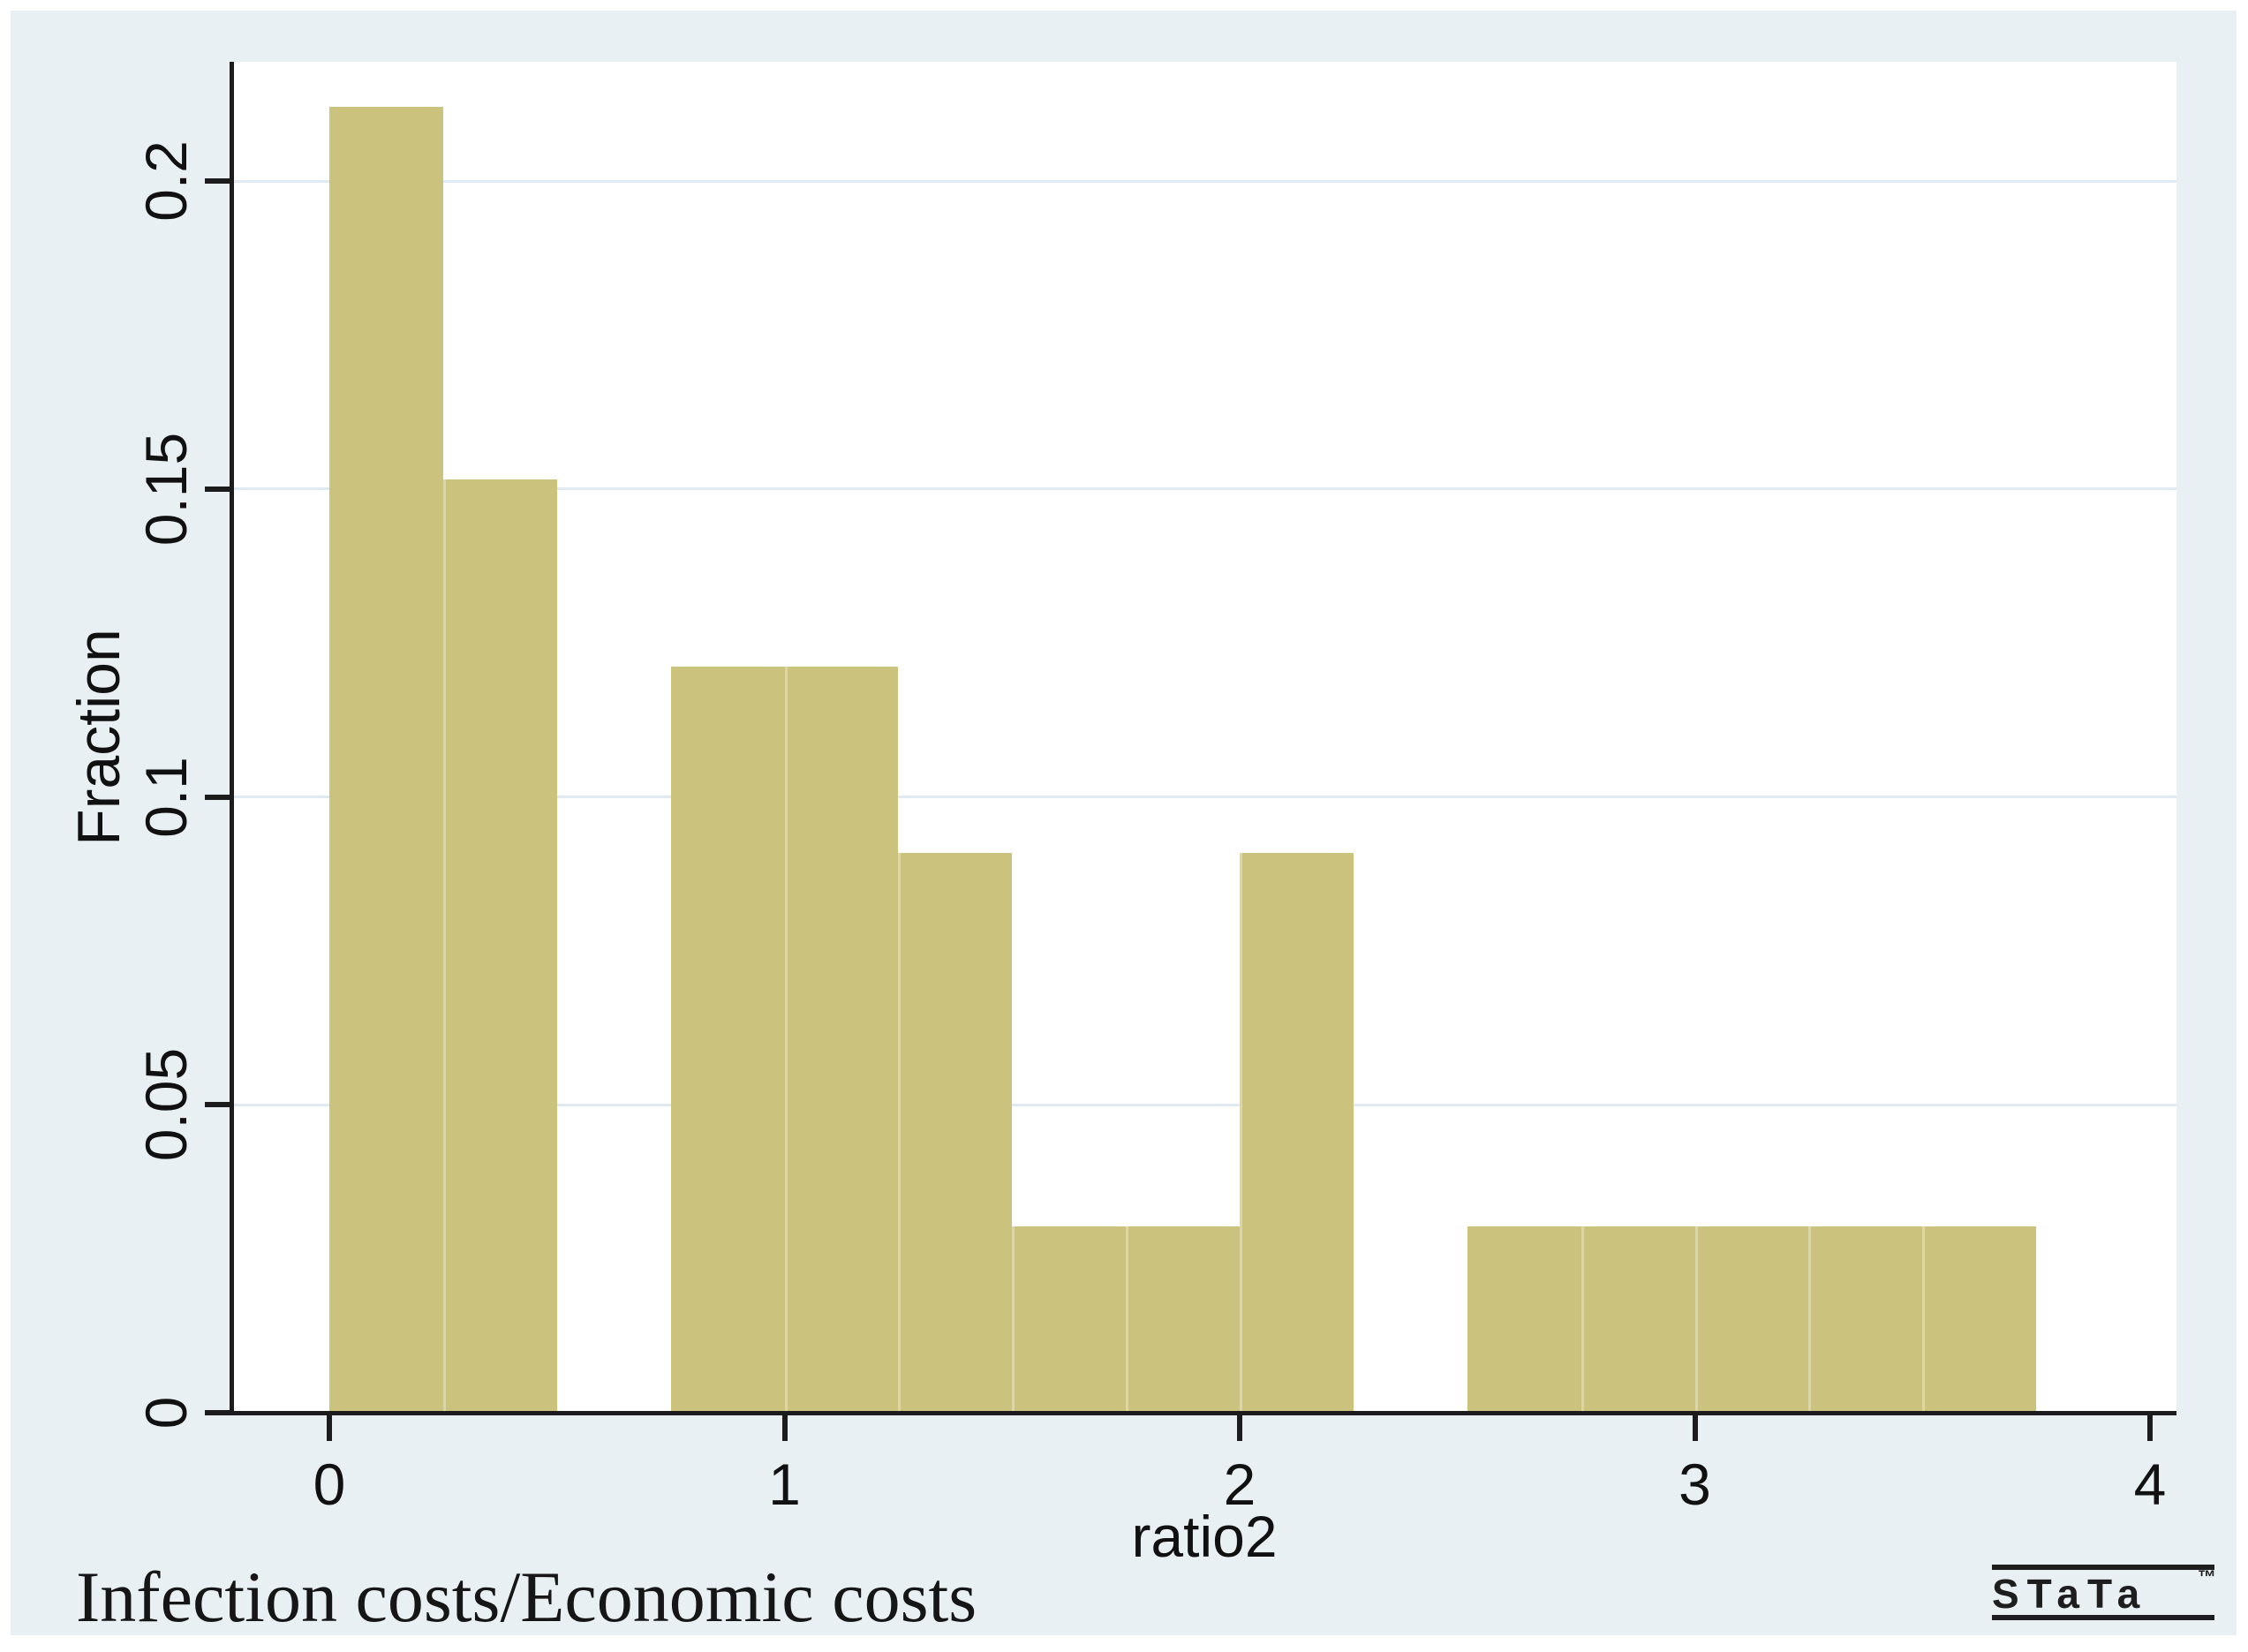  Describe the element at coordinates (166, 1105) in the screenshot. I see `y-tick-label: 0.05` at that location.